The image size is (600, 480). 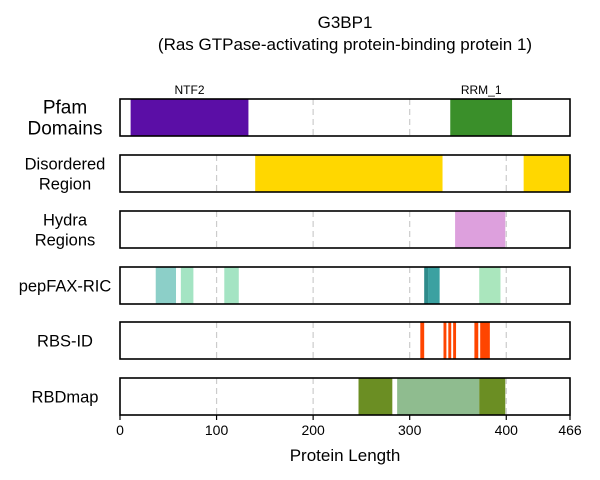 I want to click on track-pfam-domains: NTF2 RRM_1 Pfam Domains, so click(x=299, y=111).